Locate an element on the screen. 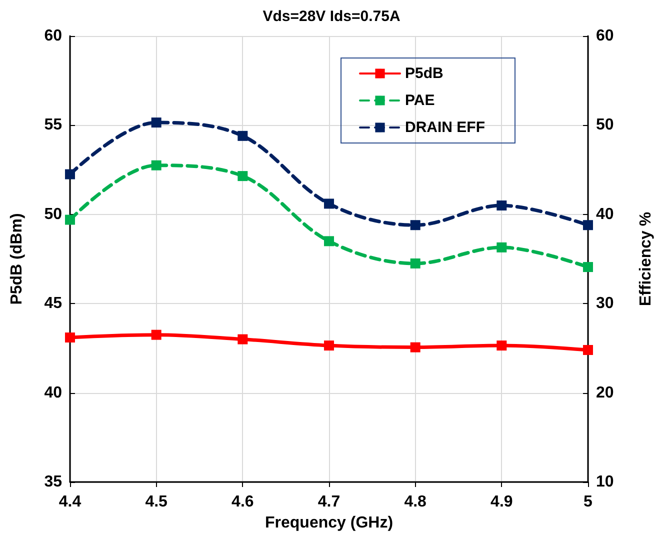  y-tick-label: 50 is located at coordinates (53, 214).